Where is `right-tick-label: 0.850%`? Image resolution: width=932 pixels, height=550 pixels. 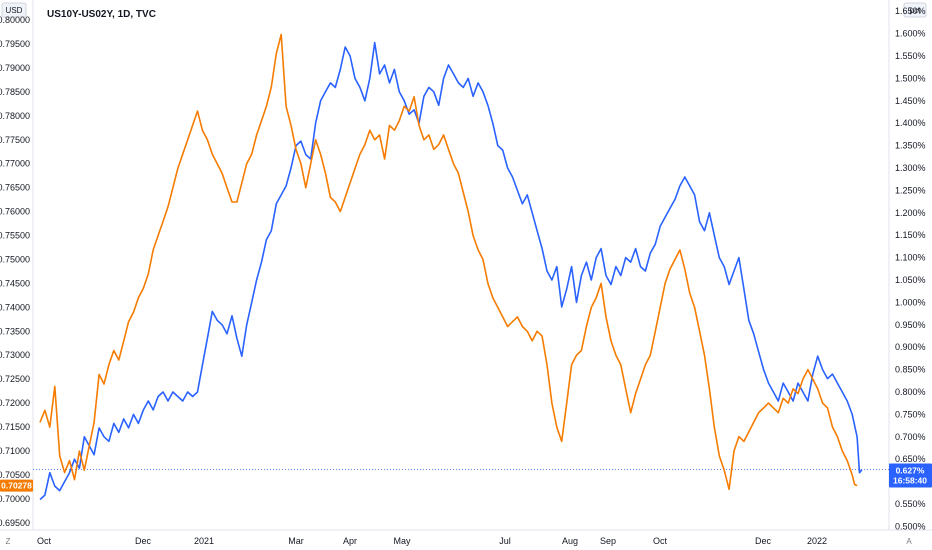
right-tick-label: 0.850% is located at coordinates (910, 370).